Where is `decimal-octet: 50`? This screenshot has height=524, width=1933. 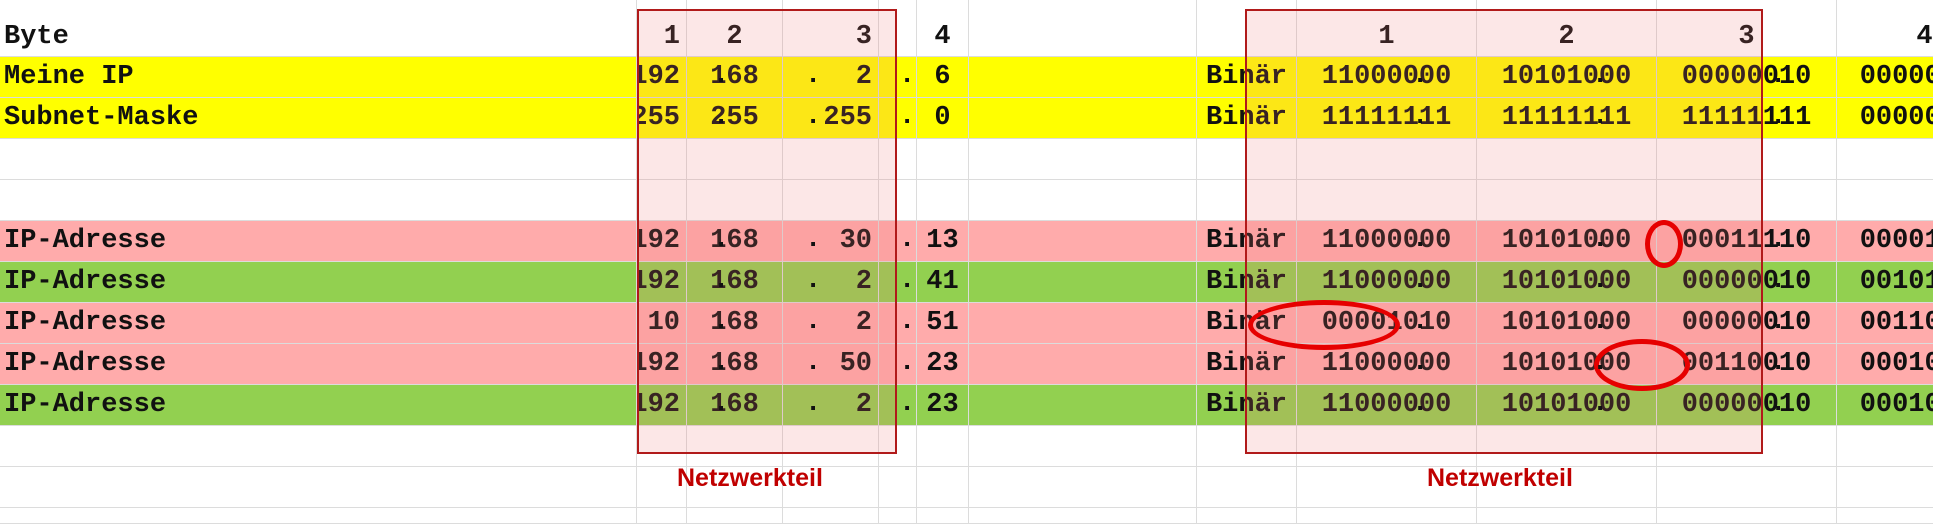 decimal-octet: 50 is located at coordinates (831, 364).